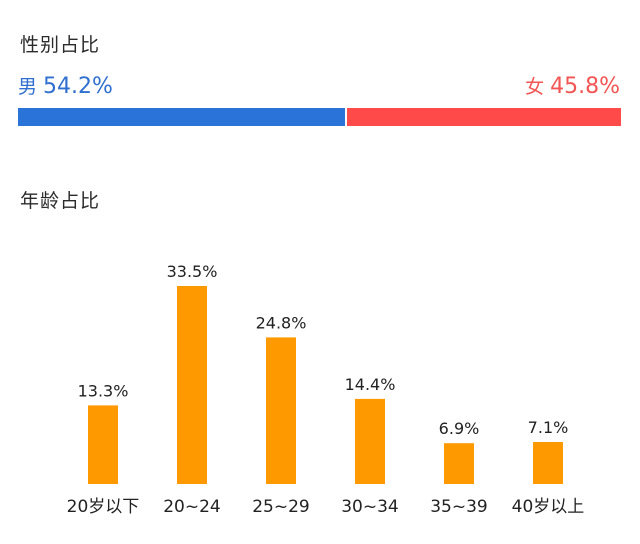 The height and width of the screenshot is (544, 640). I want to click on female-percent: 45.8%, so click(585, 86).